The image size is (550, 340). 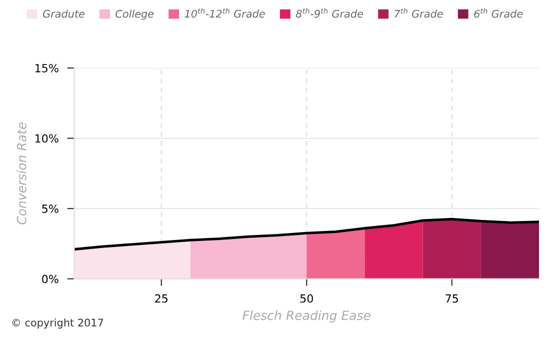 I want to click on y-axis-title: Conversion Rate, so click(x=21, y=173).